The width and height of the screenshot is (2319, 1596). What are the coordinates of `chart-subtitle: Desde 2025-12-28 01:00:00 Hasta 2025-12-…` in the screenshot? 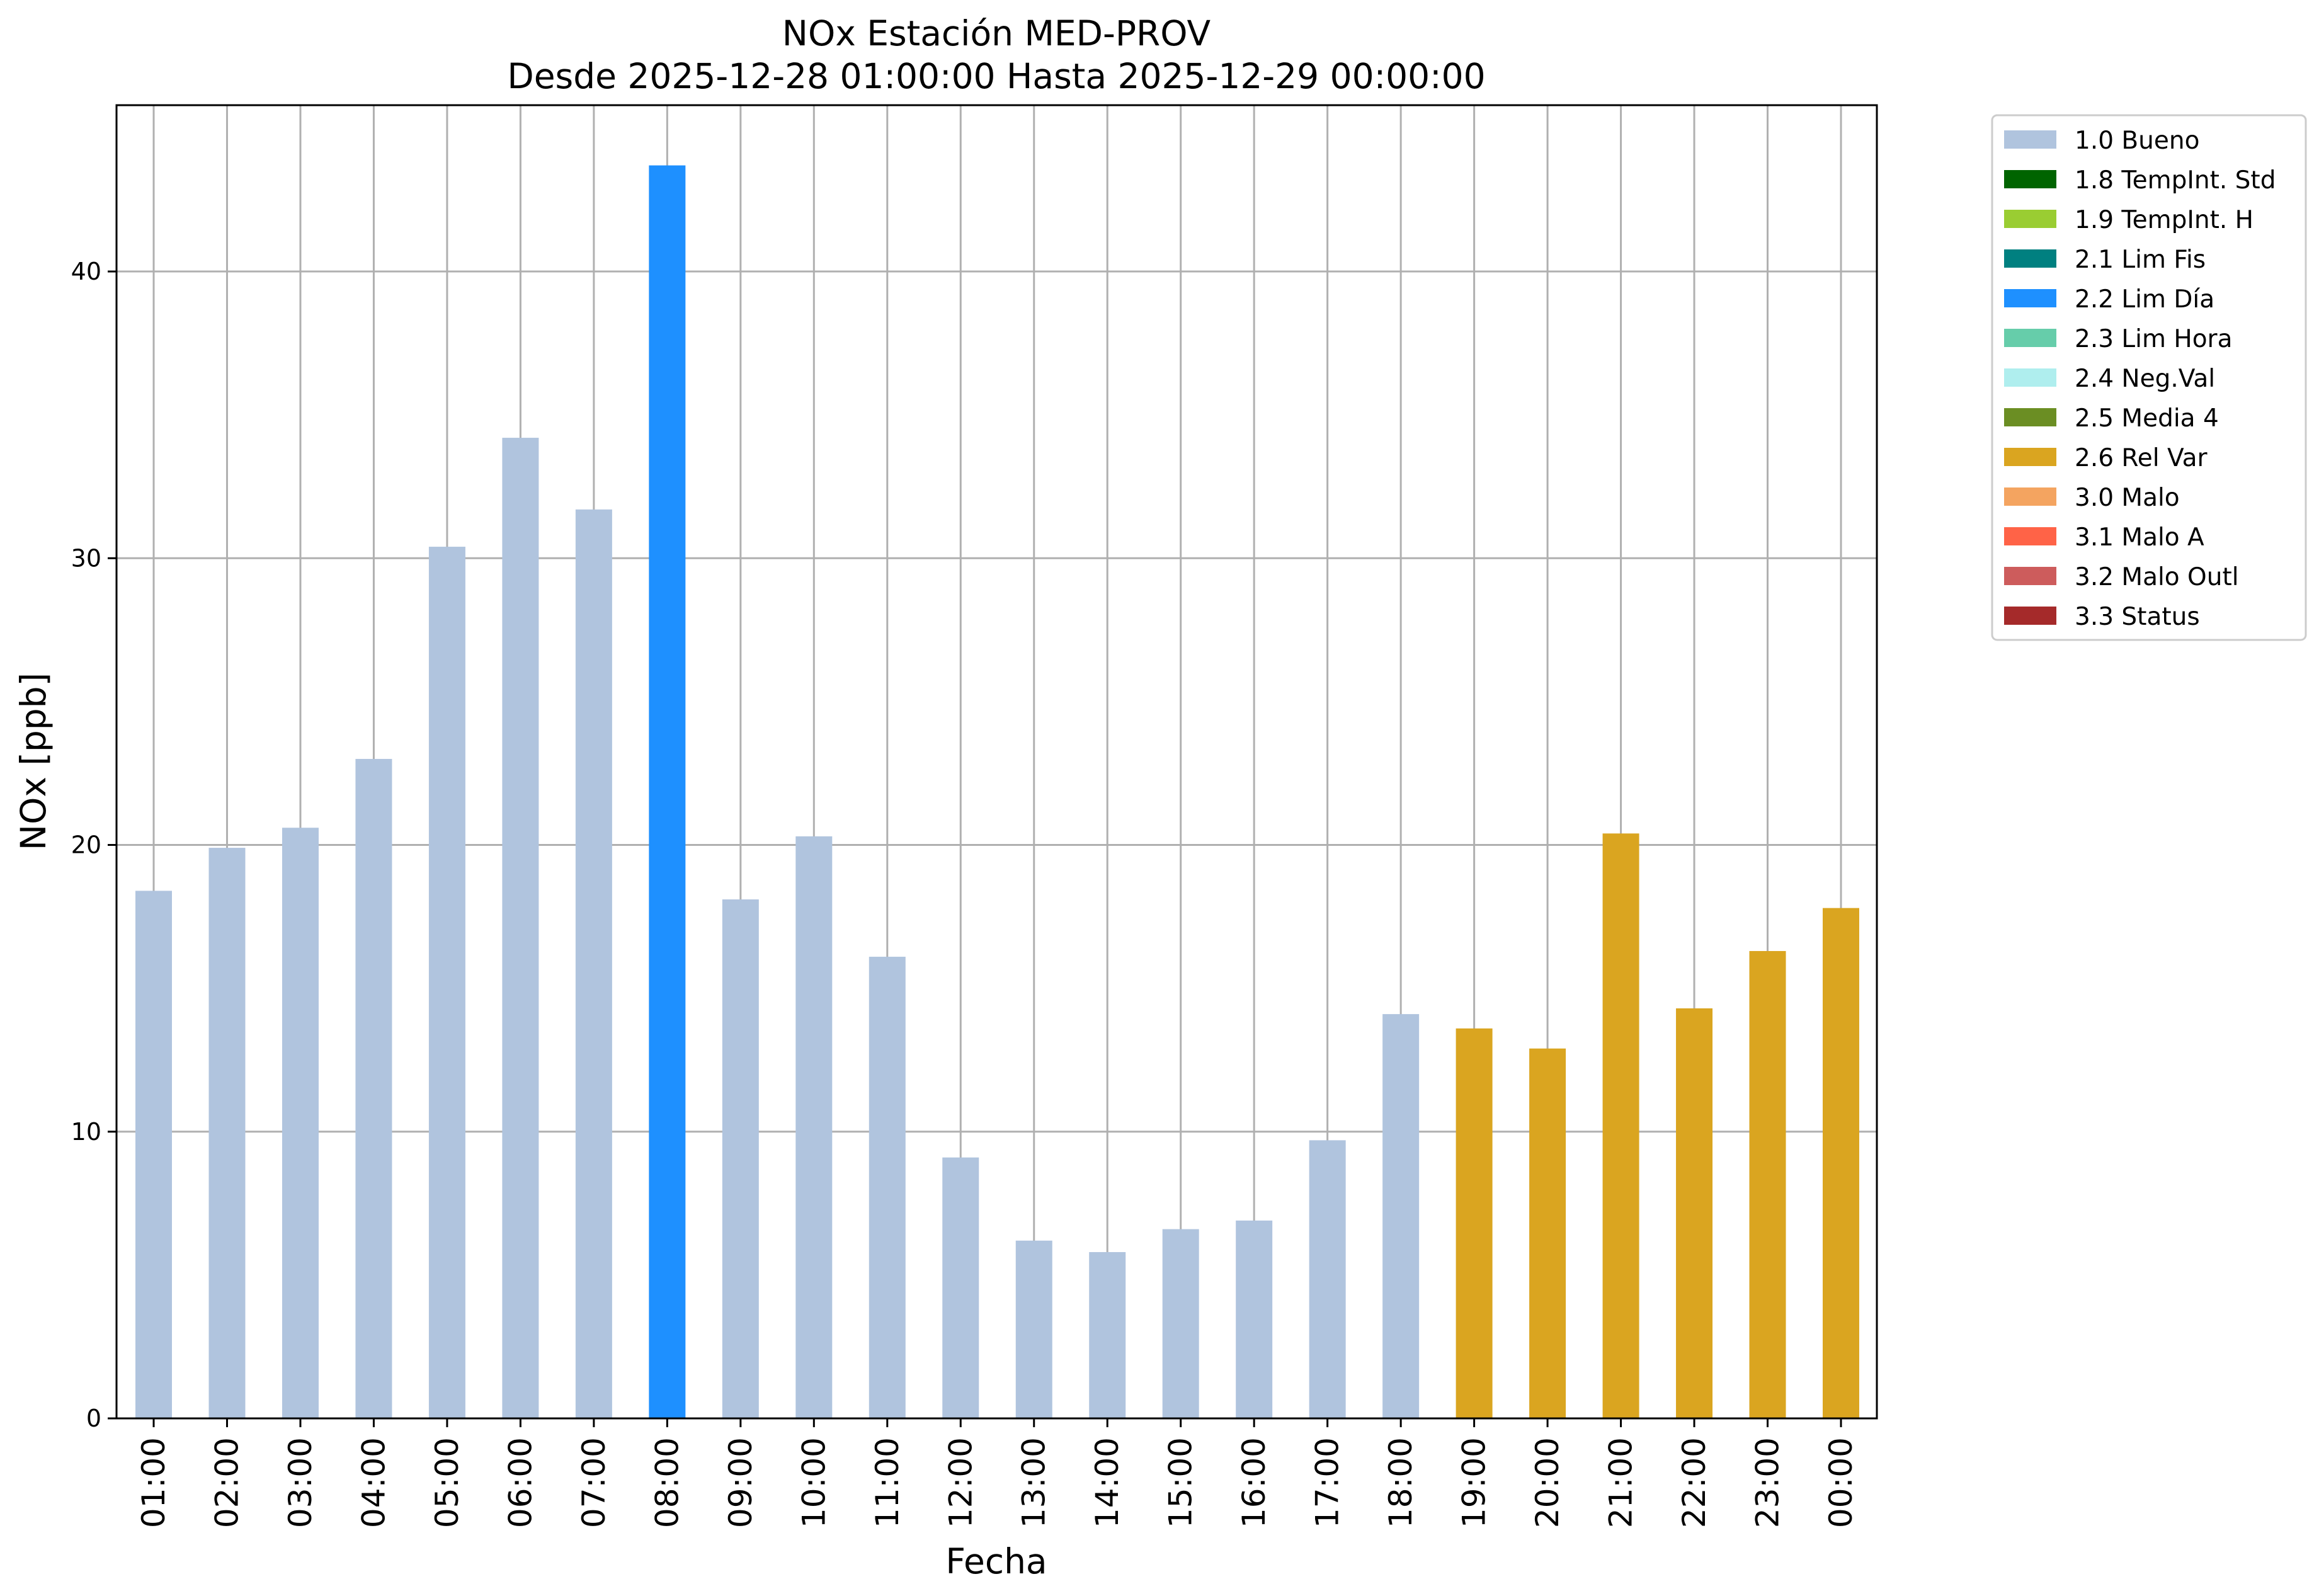 It's located at (996, 76).